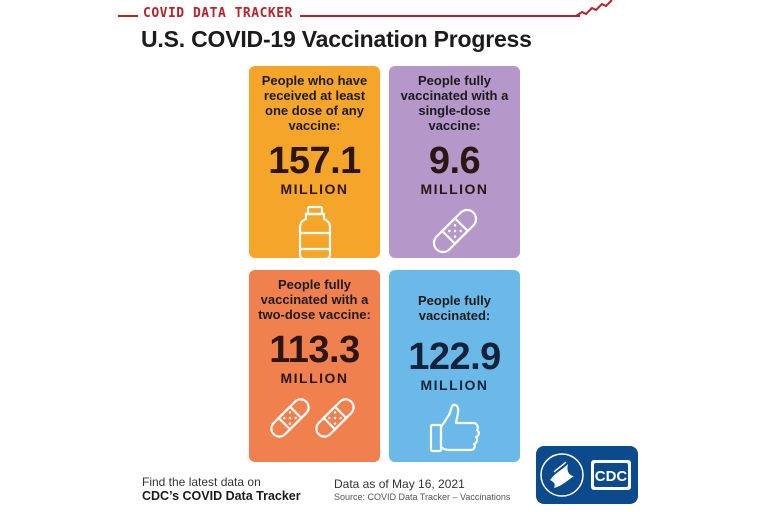 Image resolution: width=768 pixels, height=512 pixels. Describe the element at coordinates (314, 350) in the screenshot. I see `card-value: 113.3` at that location.